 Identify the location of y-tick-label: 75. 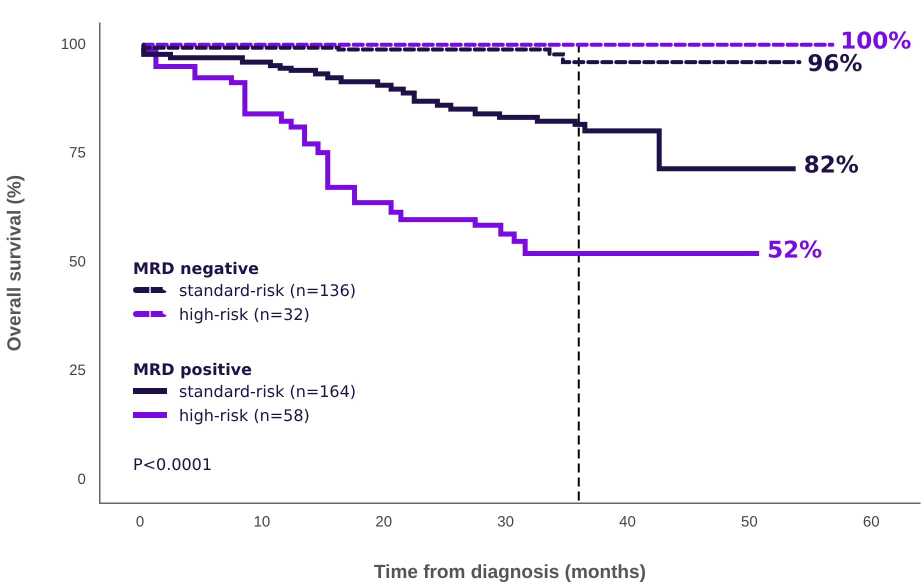
(77, 153).